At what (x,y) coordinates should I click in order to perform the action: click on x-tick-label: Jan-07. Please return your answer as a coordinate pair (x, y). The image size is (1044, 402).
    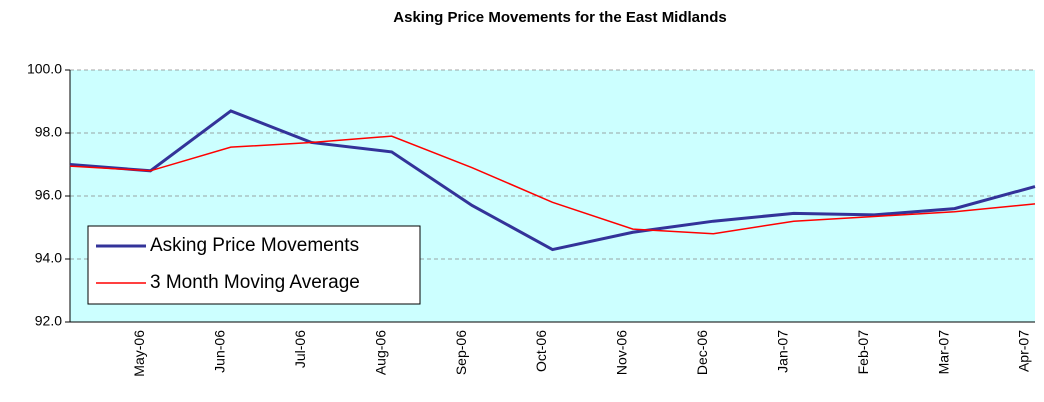
    Looking at the image, I should click on (782, 351).